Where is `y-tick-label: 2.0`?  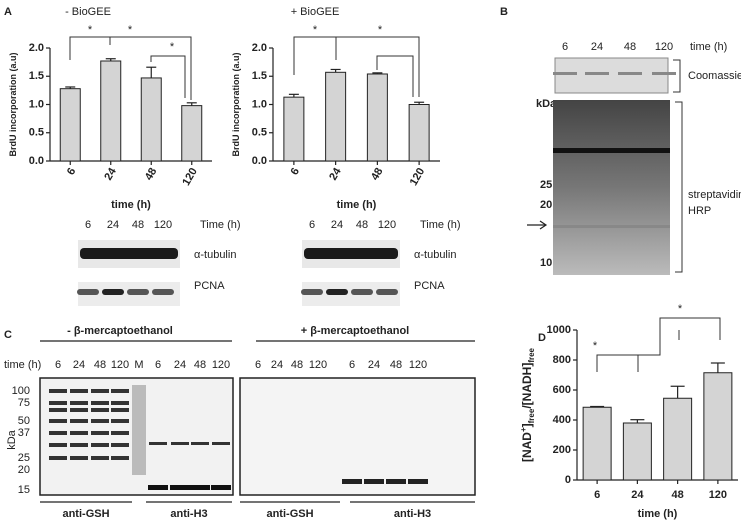
y-tick-label: 2.0 is located at coordinates (259, 48).